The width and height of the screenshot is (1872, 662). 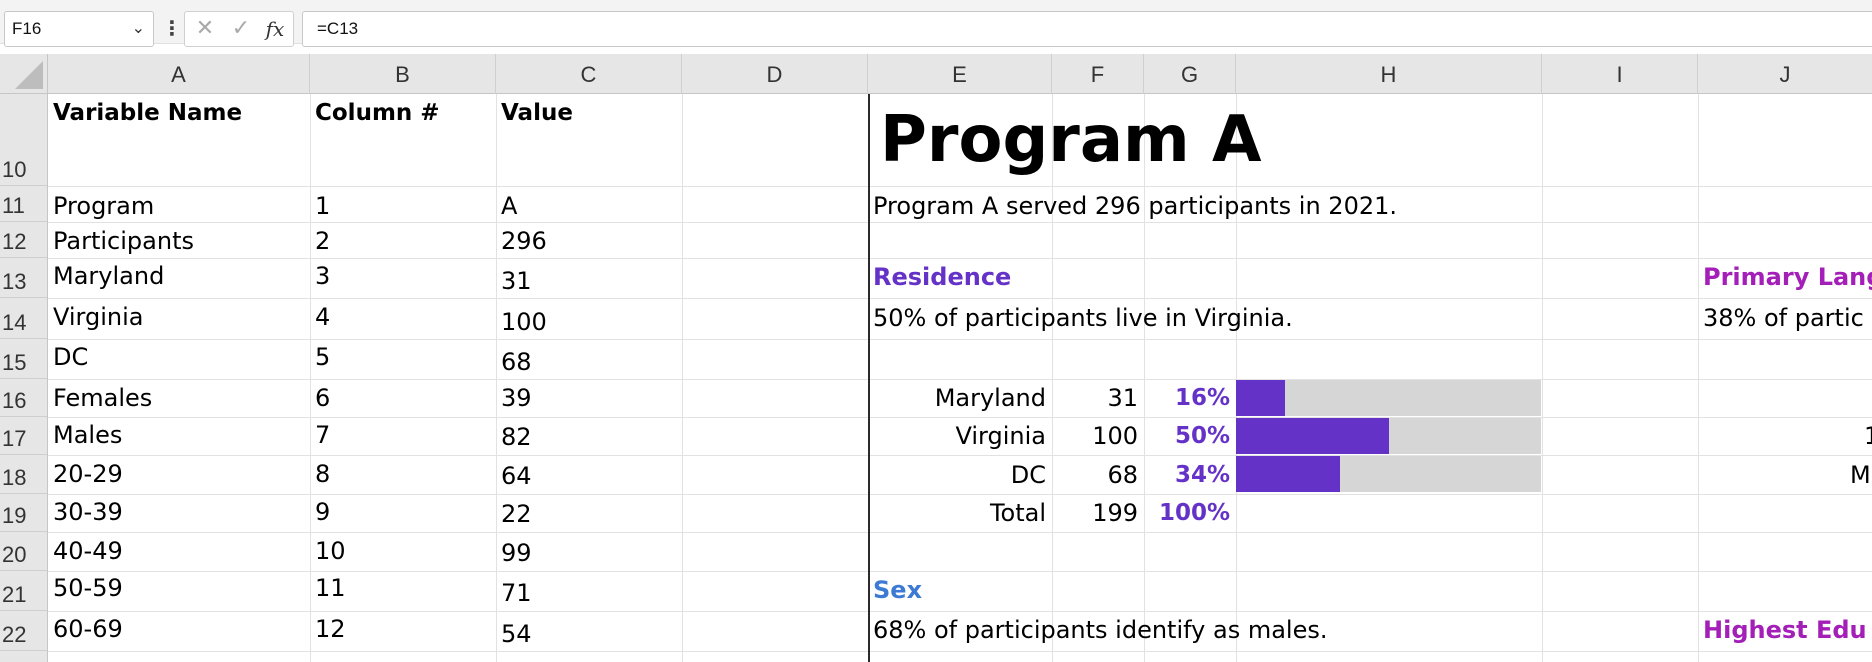 What do you see at coordinates (330, 551) in the screenshot?
I see `var-col-cell: 10` at bounding box center [330, 551].